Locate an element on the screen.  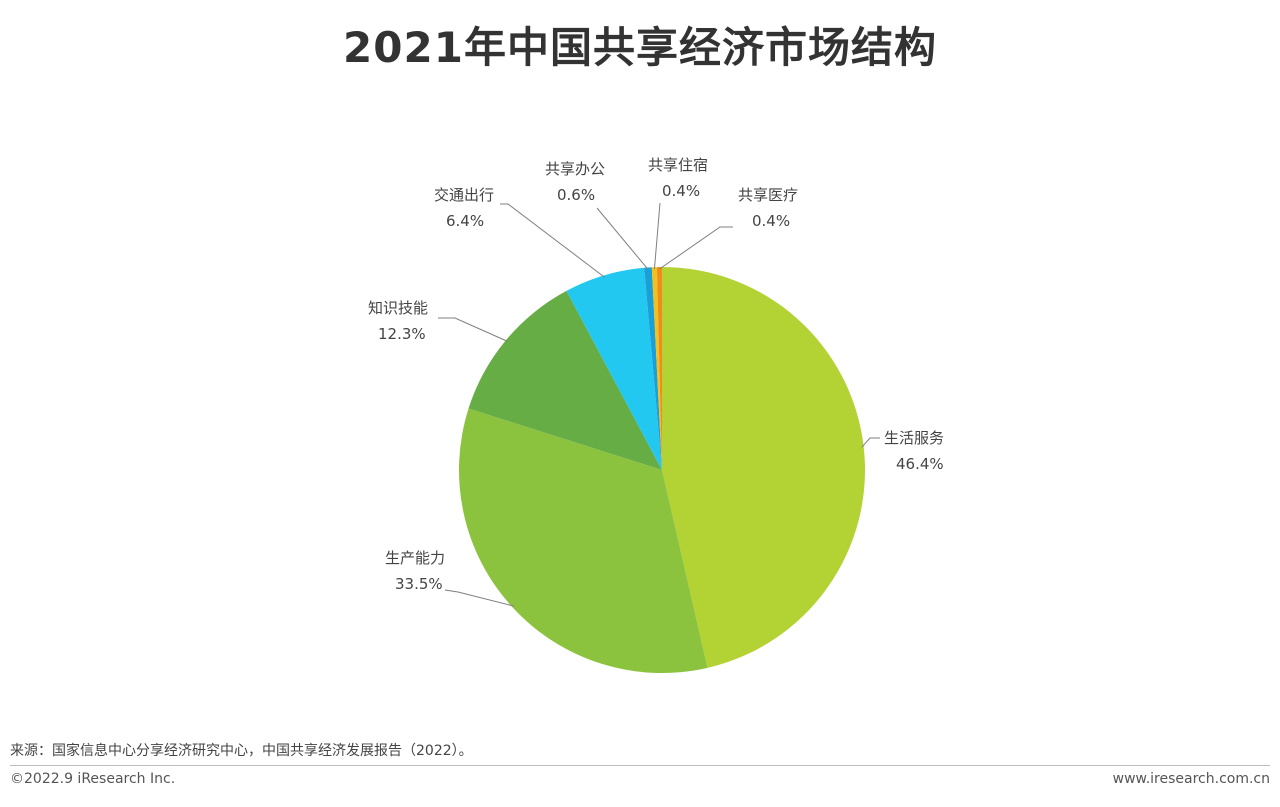
slice-value-label-7: 0.4% is located at coordinates (771, 221).